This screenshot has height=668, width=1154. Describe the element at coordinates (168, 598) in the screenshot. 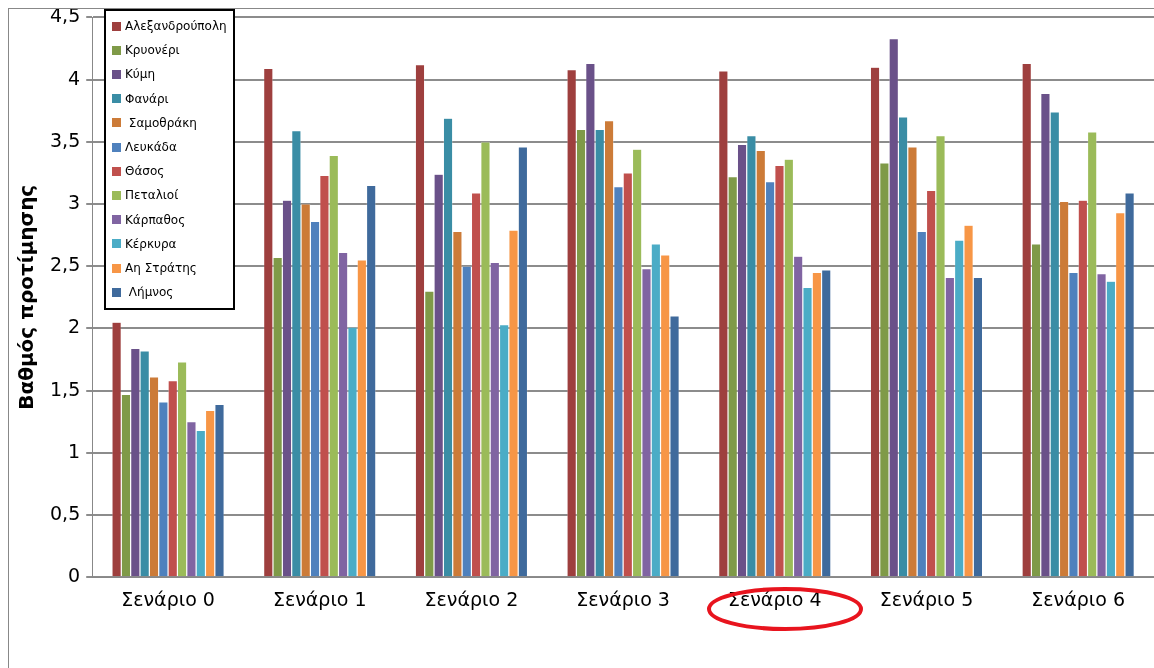

I see `x-tick-label: Σενάριο 0` at that location.